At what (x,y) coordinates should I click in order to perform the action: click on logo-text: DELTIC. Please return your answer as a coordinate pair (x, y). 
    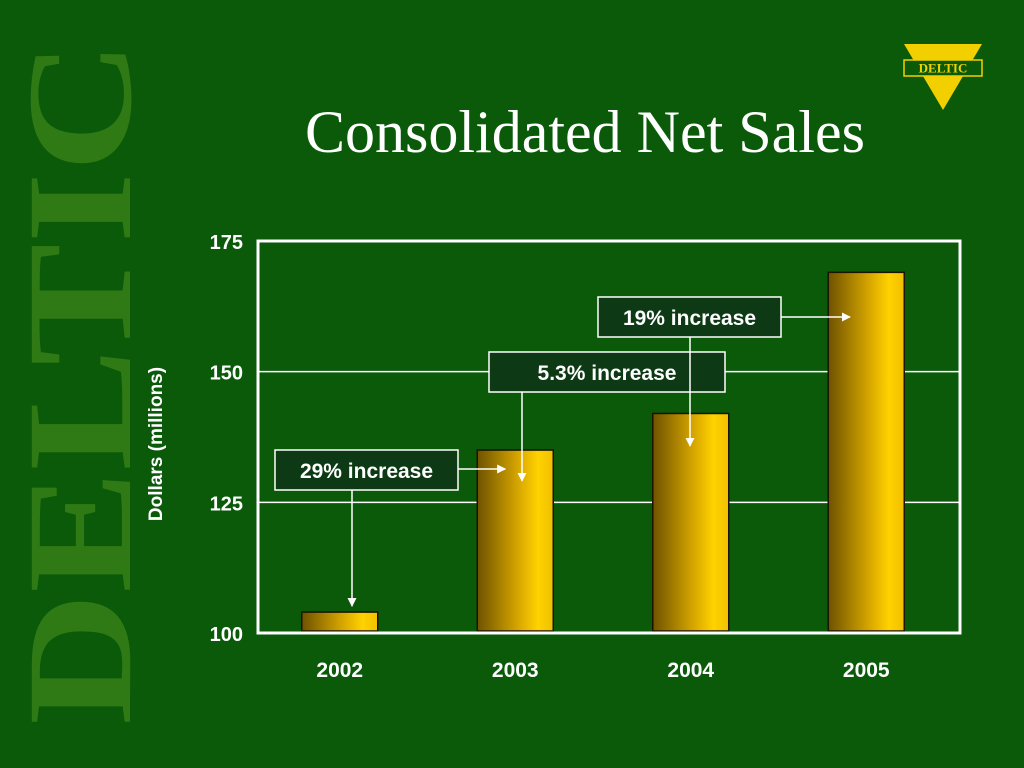
    Looking at the image, I should click on (943, 68).